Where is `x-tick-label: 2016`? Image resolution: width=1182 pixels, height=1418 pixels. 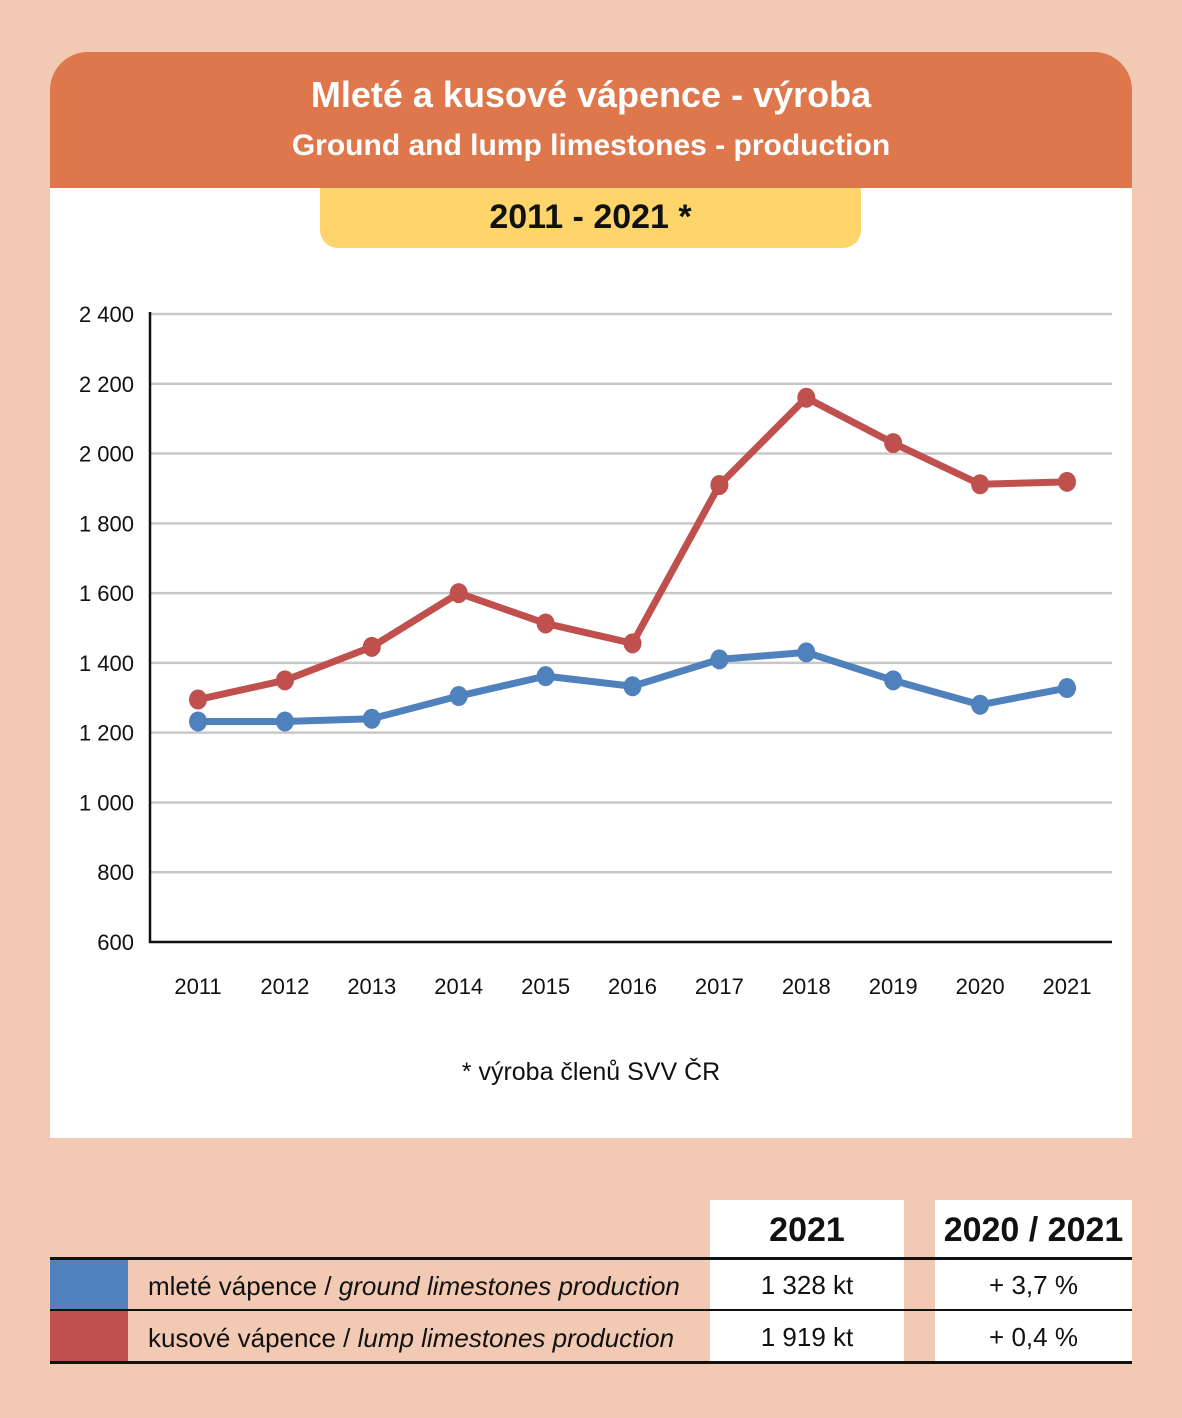
x-tick-label: 2016 is located at coordinates (632, 986).